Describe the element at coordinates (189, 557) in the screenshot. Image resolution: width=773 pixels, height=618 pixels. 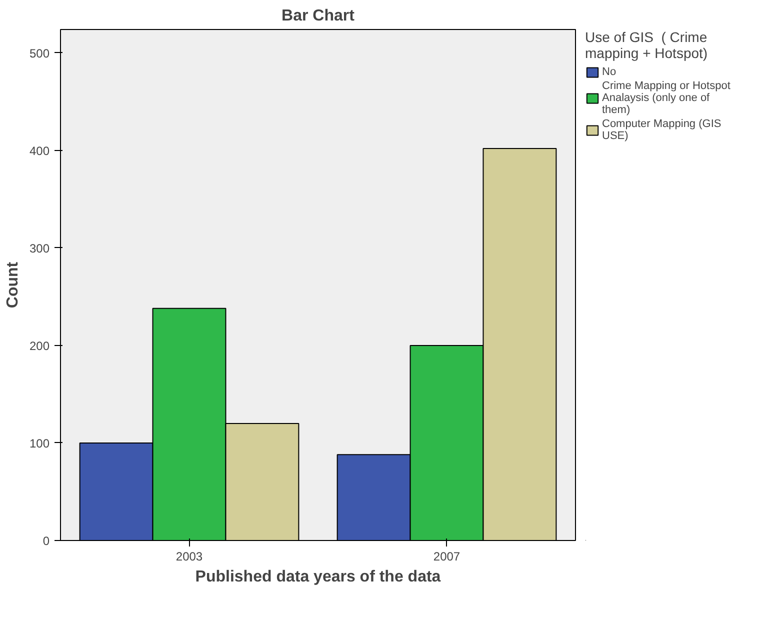
I see `x-tick-label: 2003` at that location.